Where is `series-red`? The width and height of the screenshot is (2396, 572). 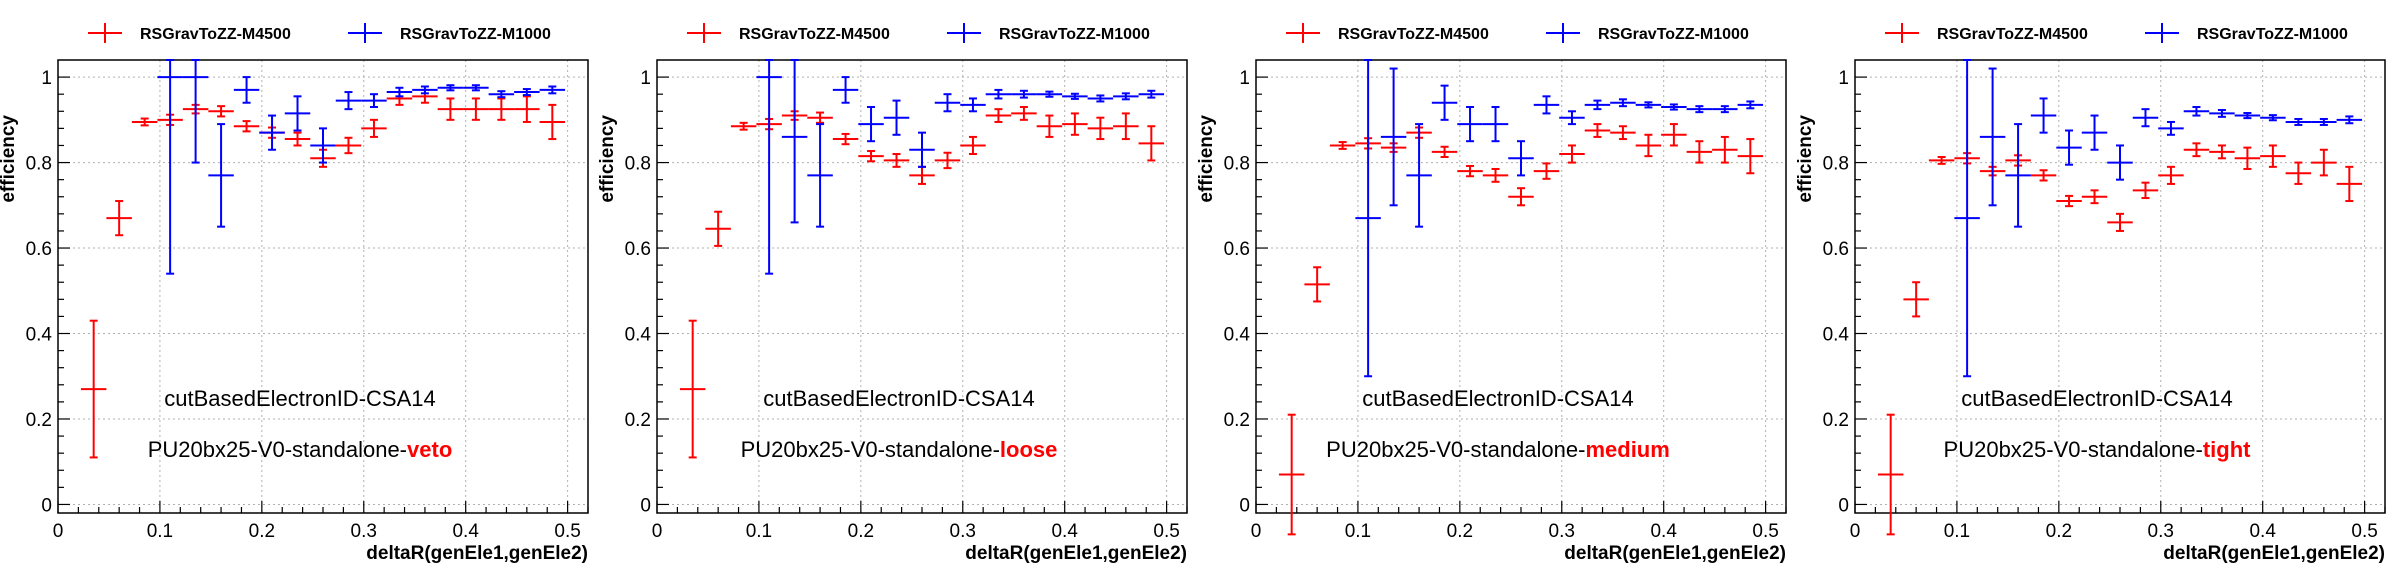
series-red is located at coordinates (1521, 329).